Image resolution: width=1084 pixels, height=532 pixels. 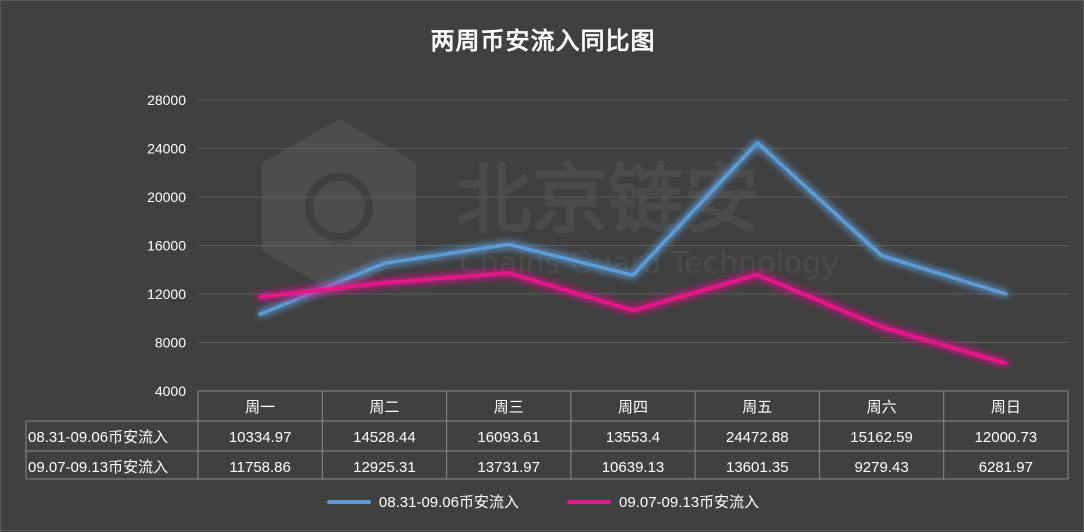 I want to click on table-cell-value: 13553.4, so click(x=633, y=437).